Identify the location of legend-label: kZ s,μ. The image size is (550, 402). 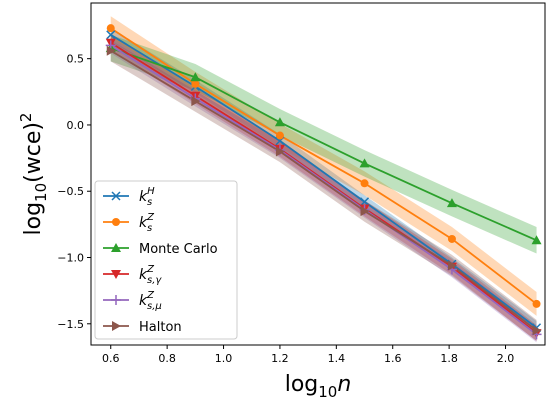
(150, 301).